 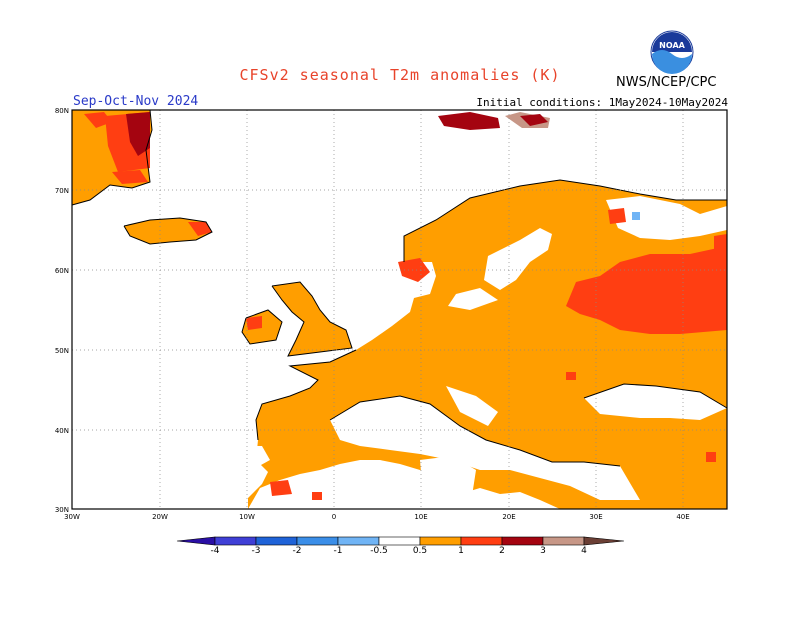 I want to click on svalbard-land, so click(x=469, y=121).